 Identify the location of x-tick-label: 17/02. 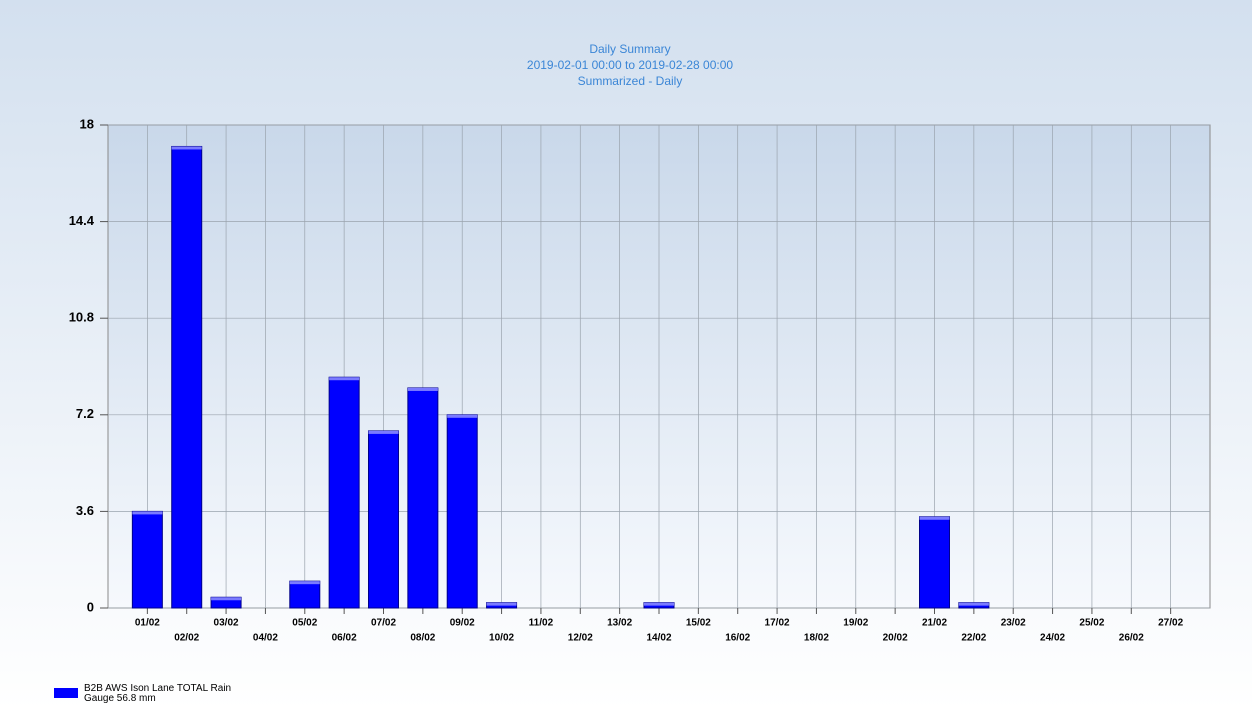
(777, 623).